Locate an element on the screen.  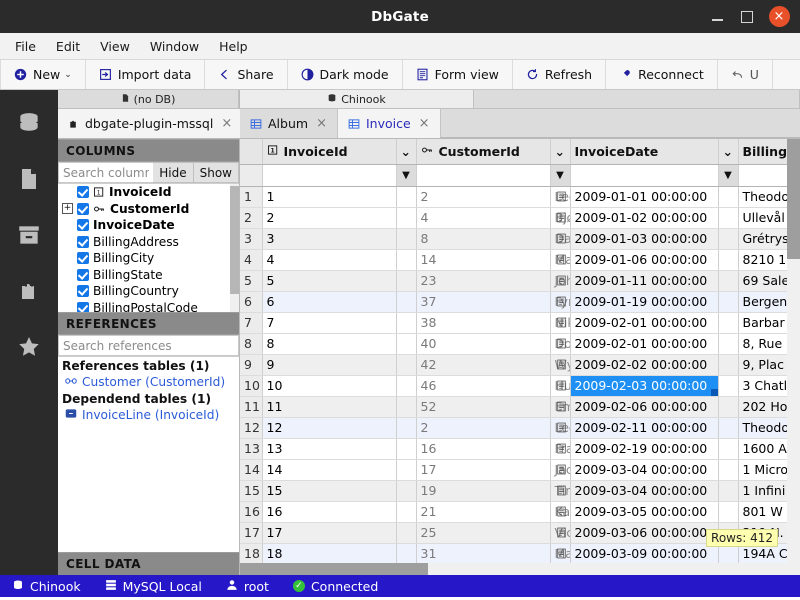
cell-billingaddress: Barbar is located at coordinates (769, 323).